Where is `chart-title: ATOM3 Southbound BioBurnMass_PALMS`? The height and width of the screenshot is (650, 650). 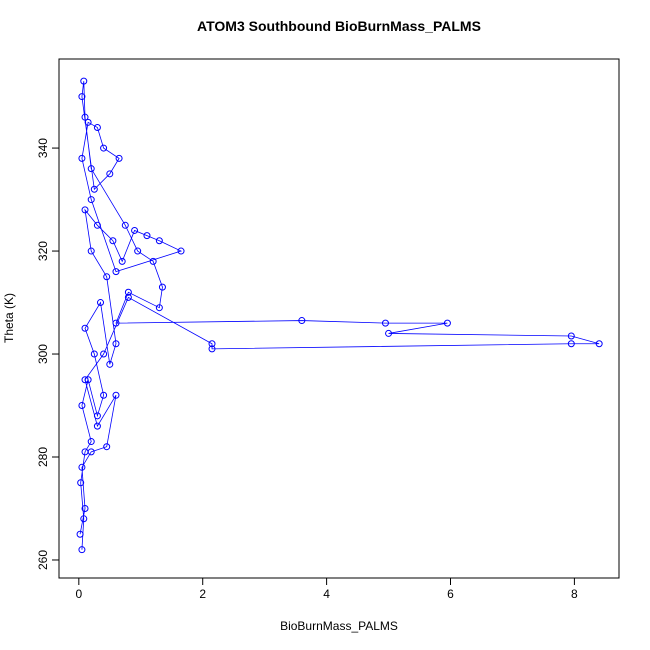
chart-title: ATOM3 Southbound BioBurnMass_PALMS is located at coordinates (339, 26).